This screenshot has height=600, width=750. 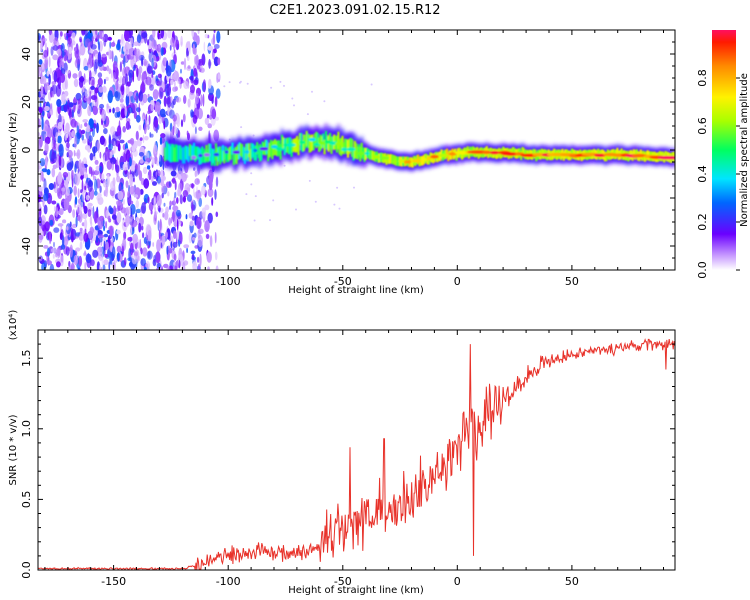 What do you see at coordinates (26, 246) in the screenshot?
I see `y-tick-label: -40` at bounding box center [26, 246].